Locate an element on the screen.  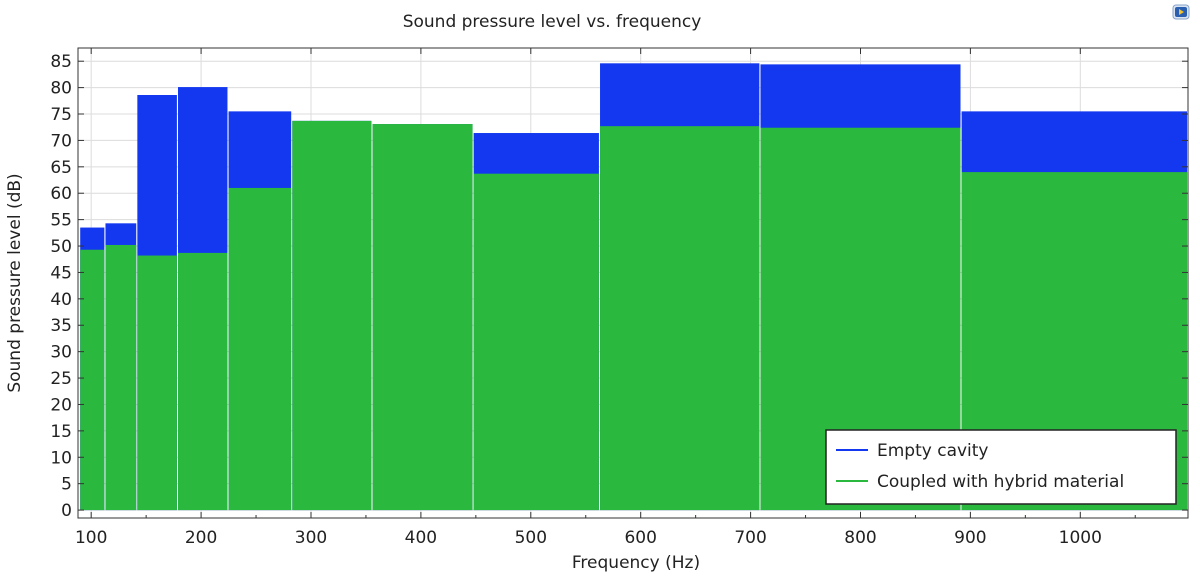
x-tick-label: 900 is located at coordinates (970, 538).